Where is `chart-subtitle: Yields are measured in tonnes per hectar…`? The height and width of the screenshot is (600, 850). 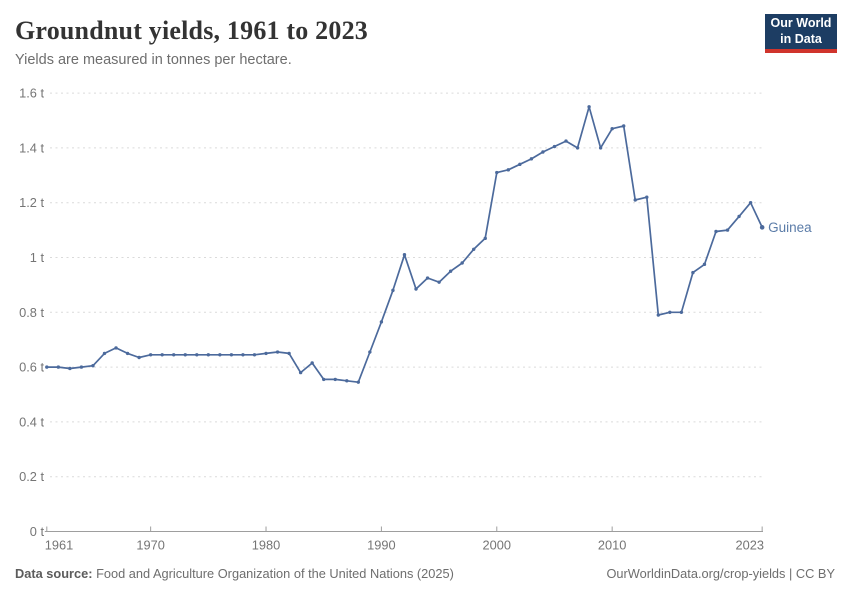
chart-subtitle: Yields are measured in tonnes per hectar… is located at coordinates (153, 60).